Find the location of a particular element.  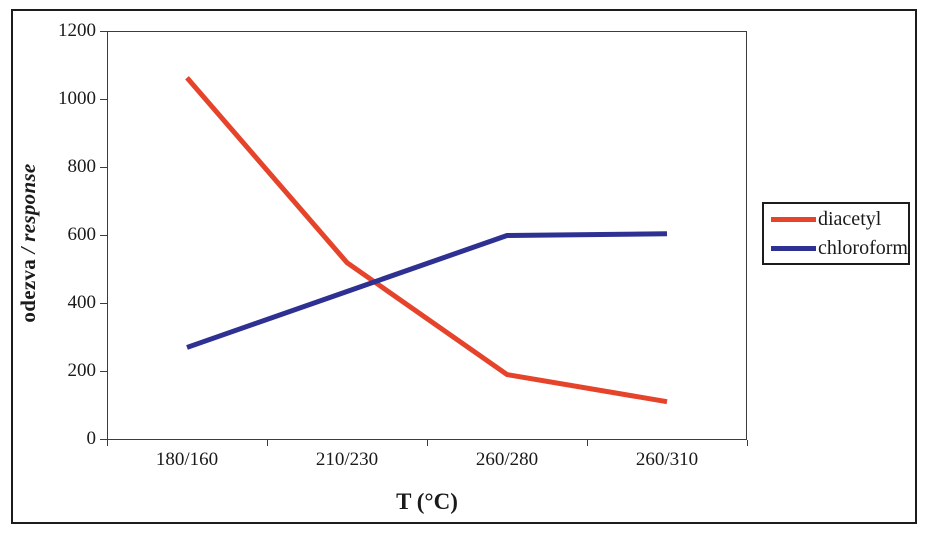

legend-item-diacetyl: diacetyl is located at coordinates (839, 218).